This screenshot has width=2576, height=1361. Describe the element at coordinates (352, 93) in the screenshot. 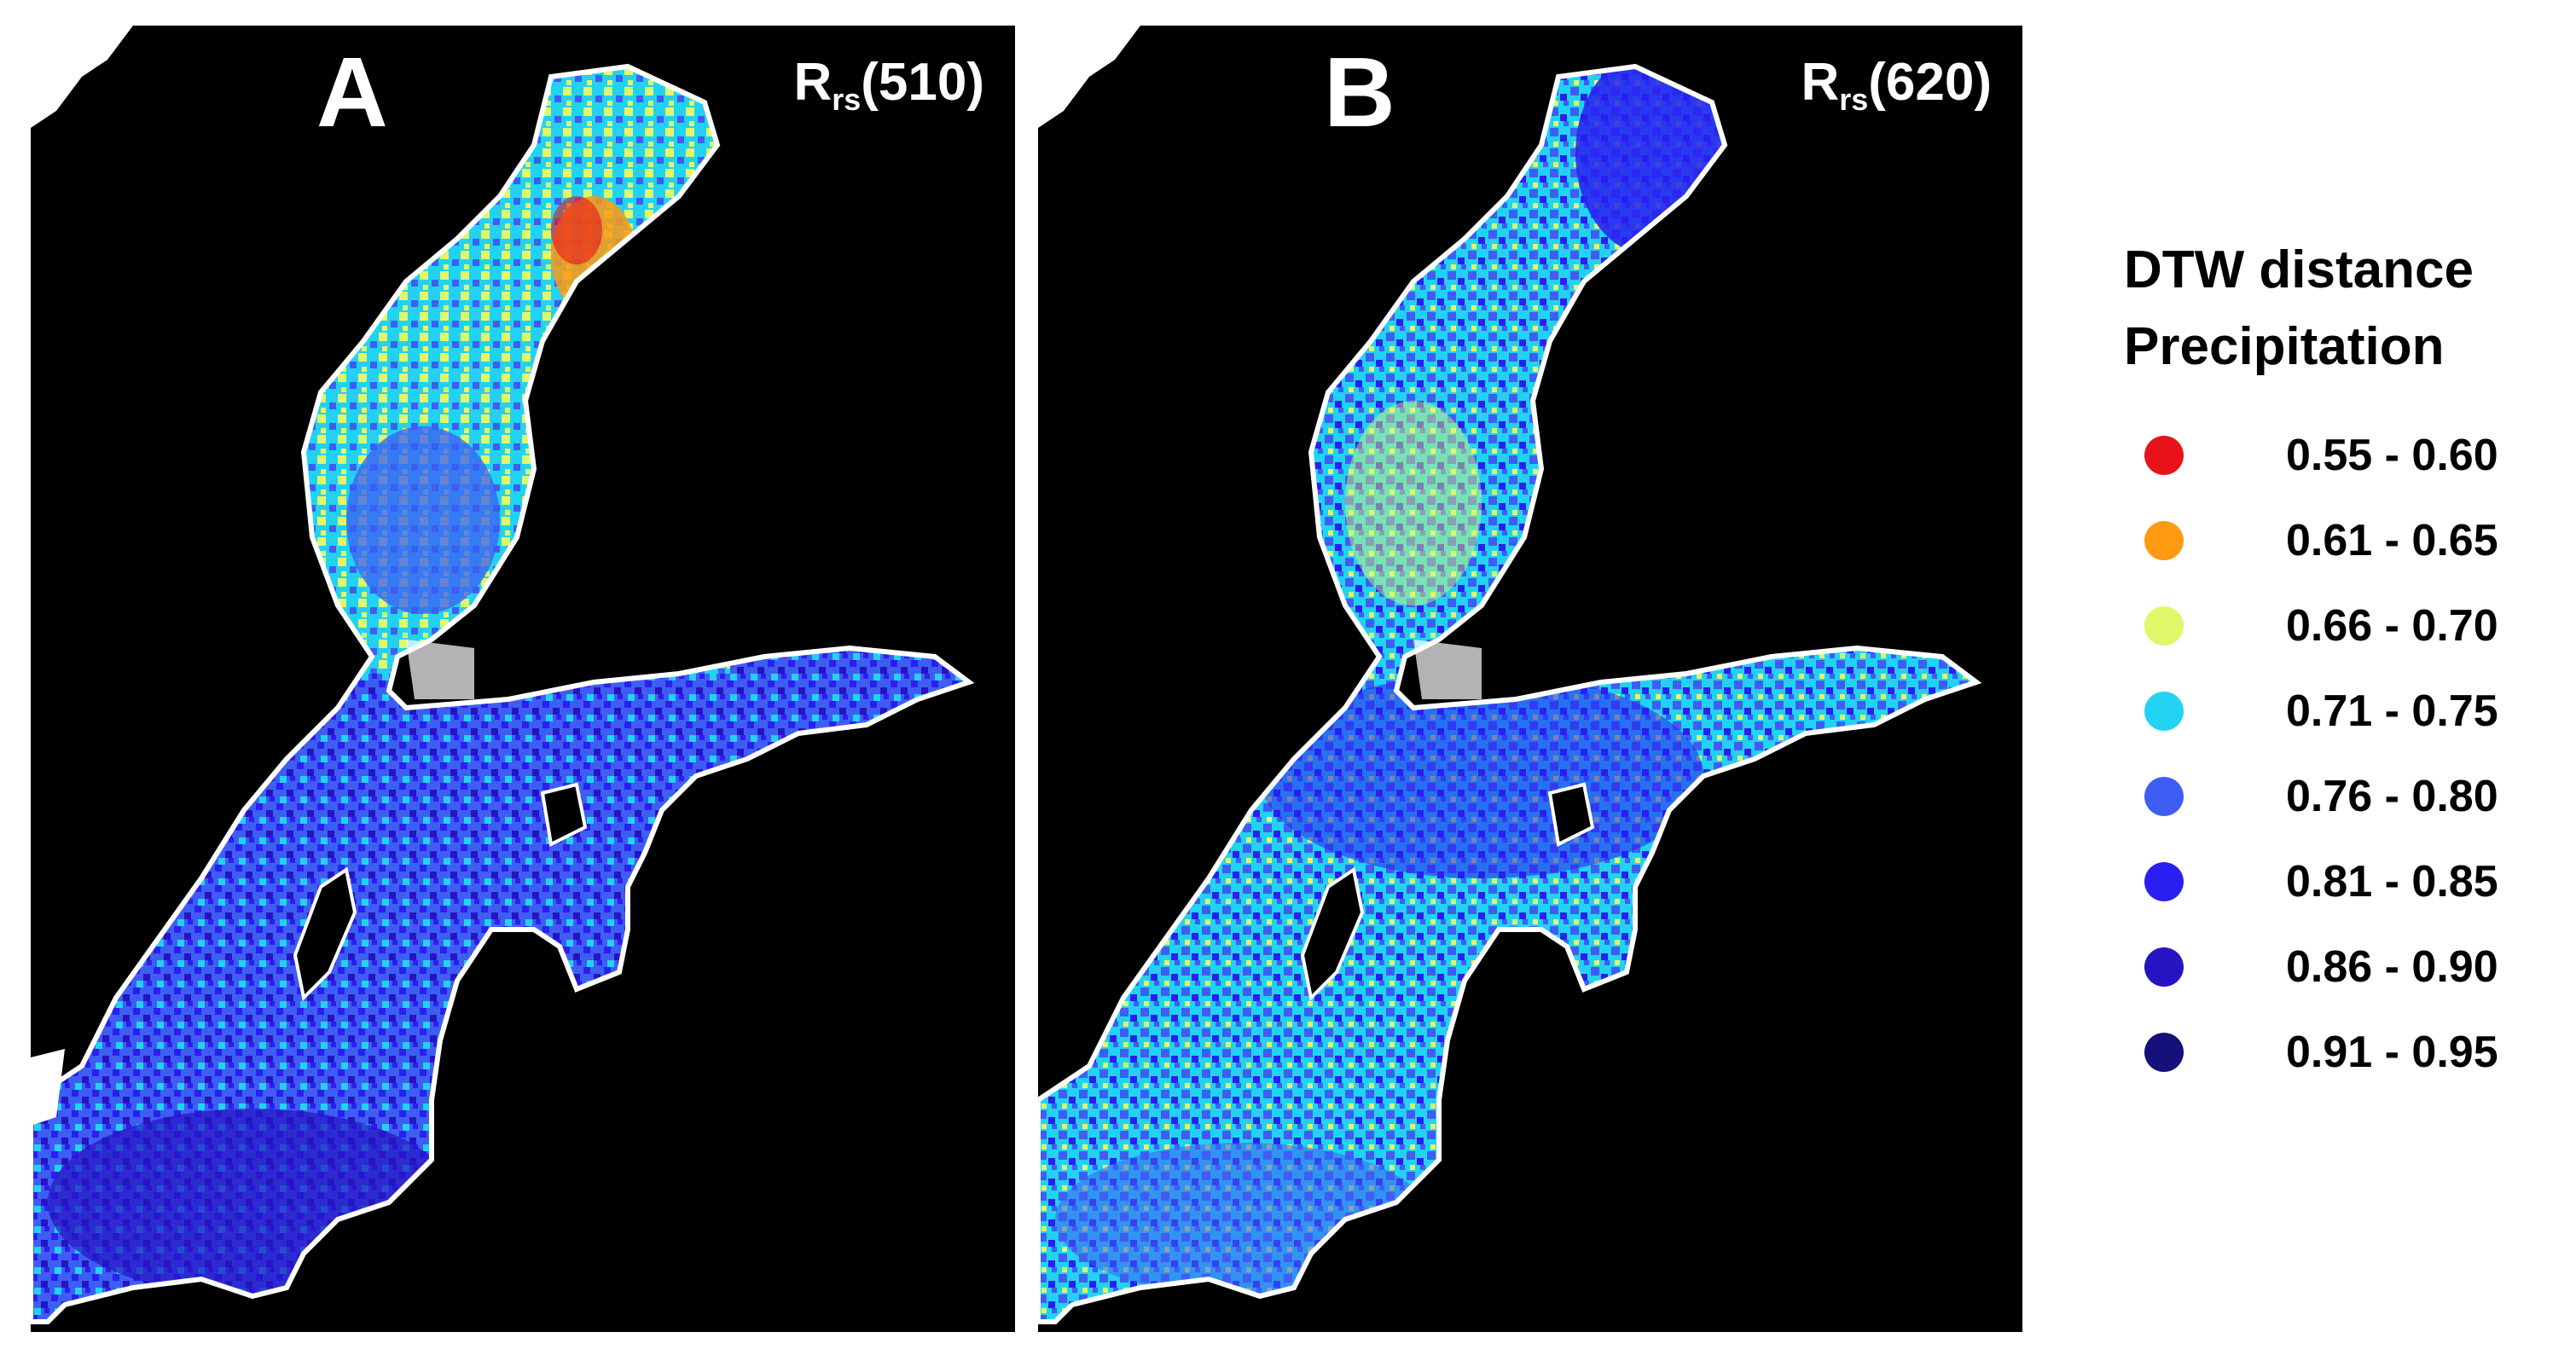

I see `panel-letter-a: A` at that location.